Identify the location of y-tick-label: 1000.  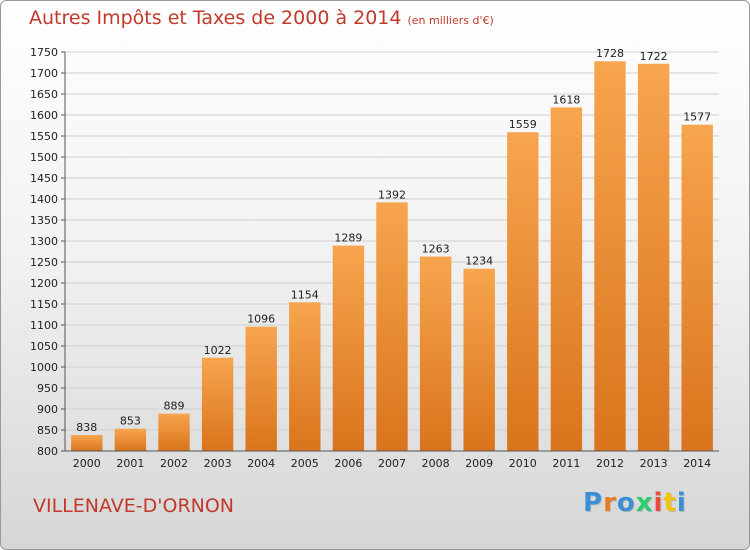
(44, 367).